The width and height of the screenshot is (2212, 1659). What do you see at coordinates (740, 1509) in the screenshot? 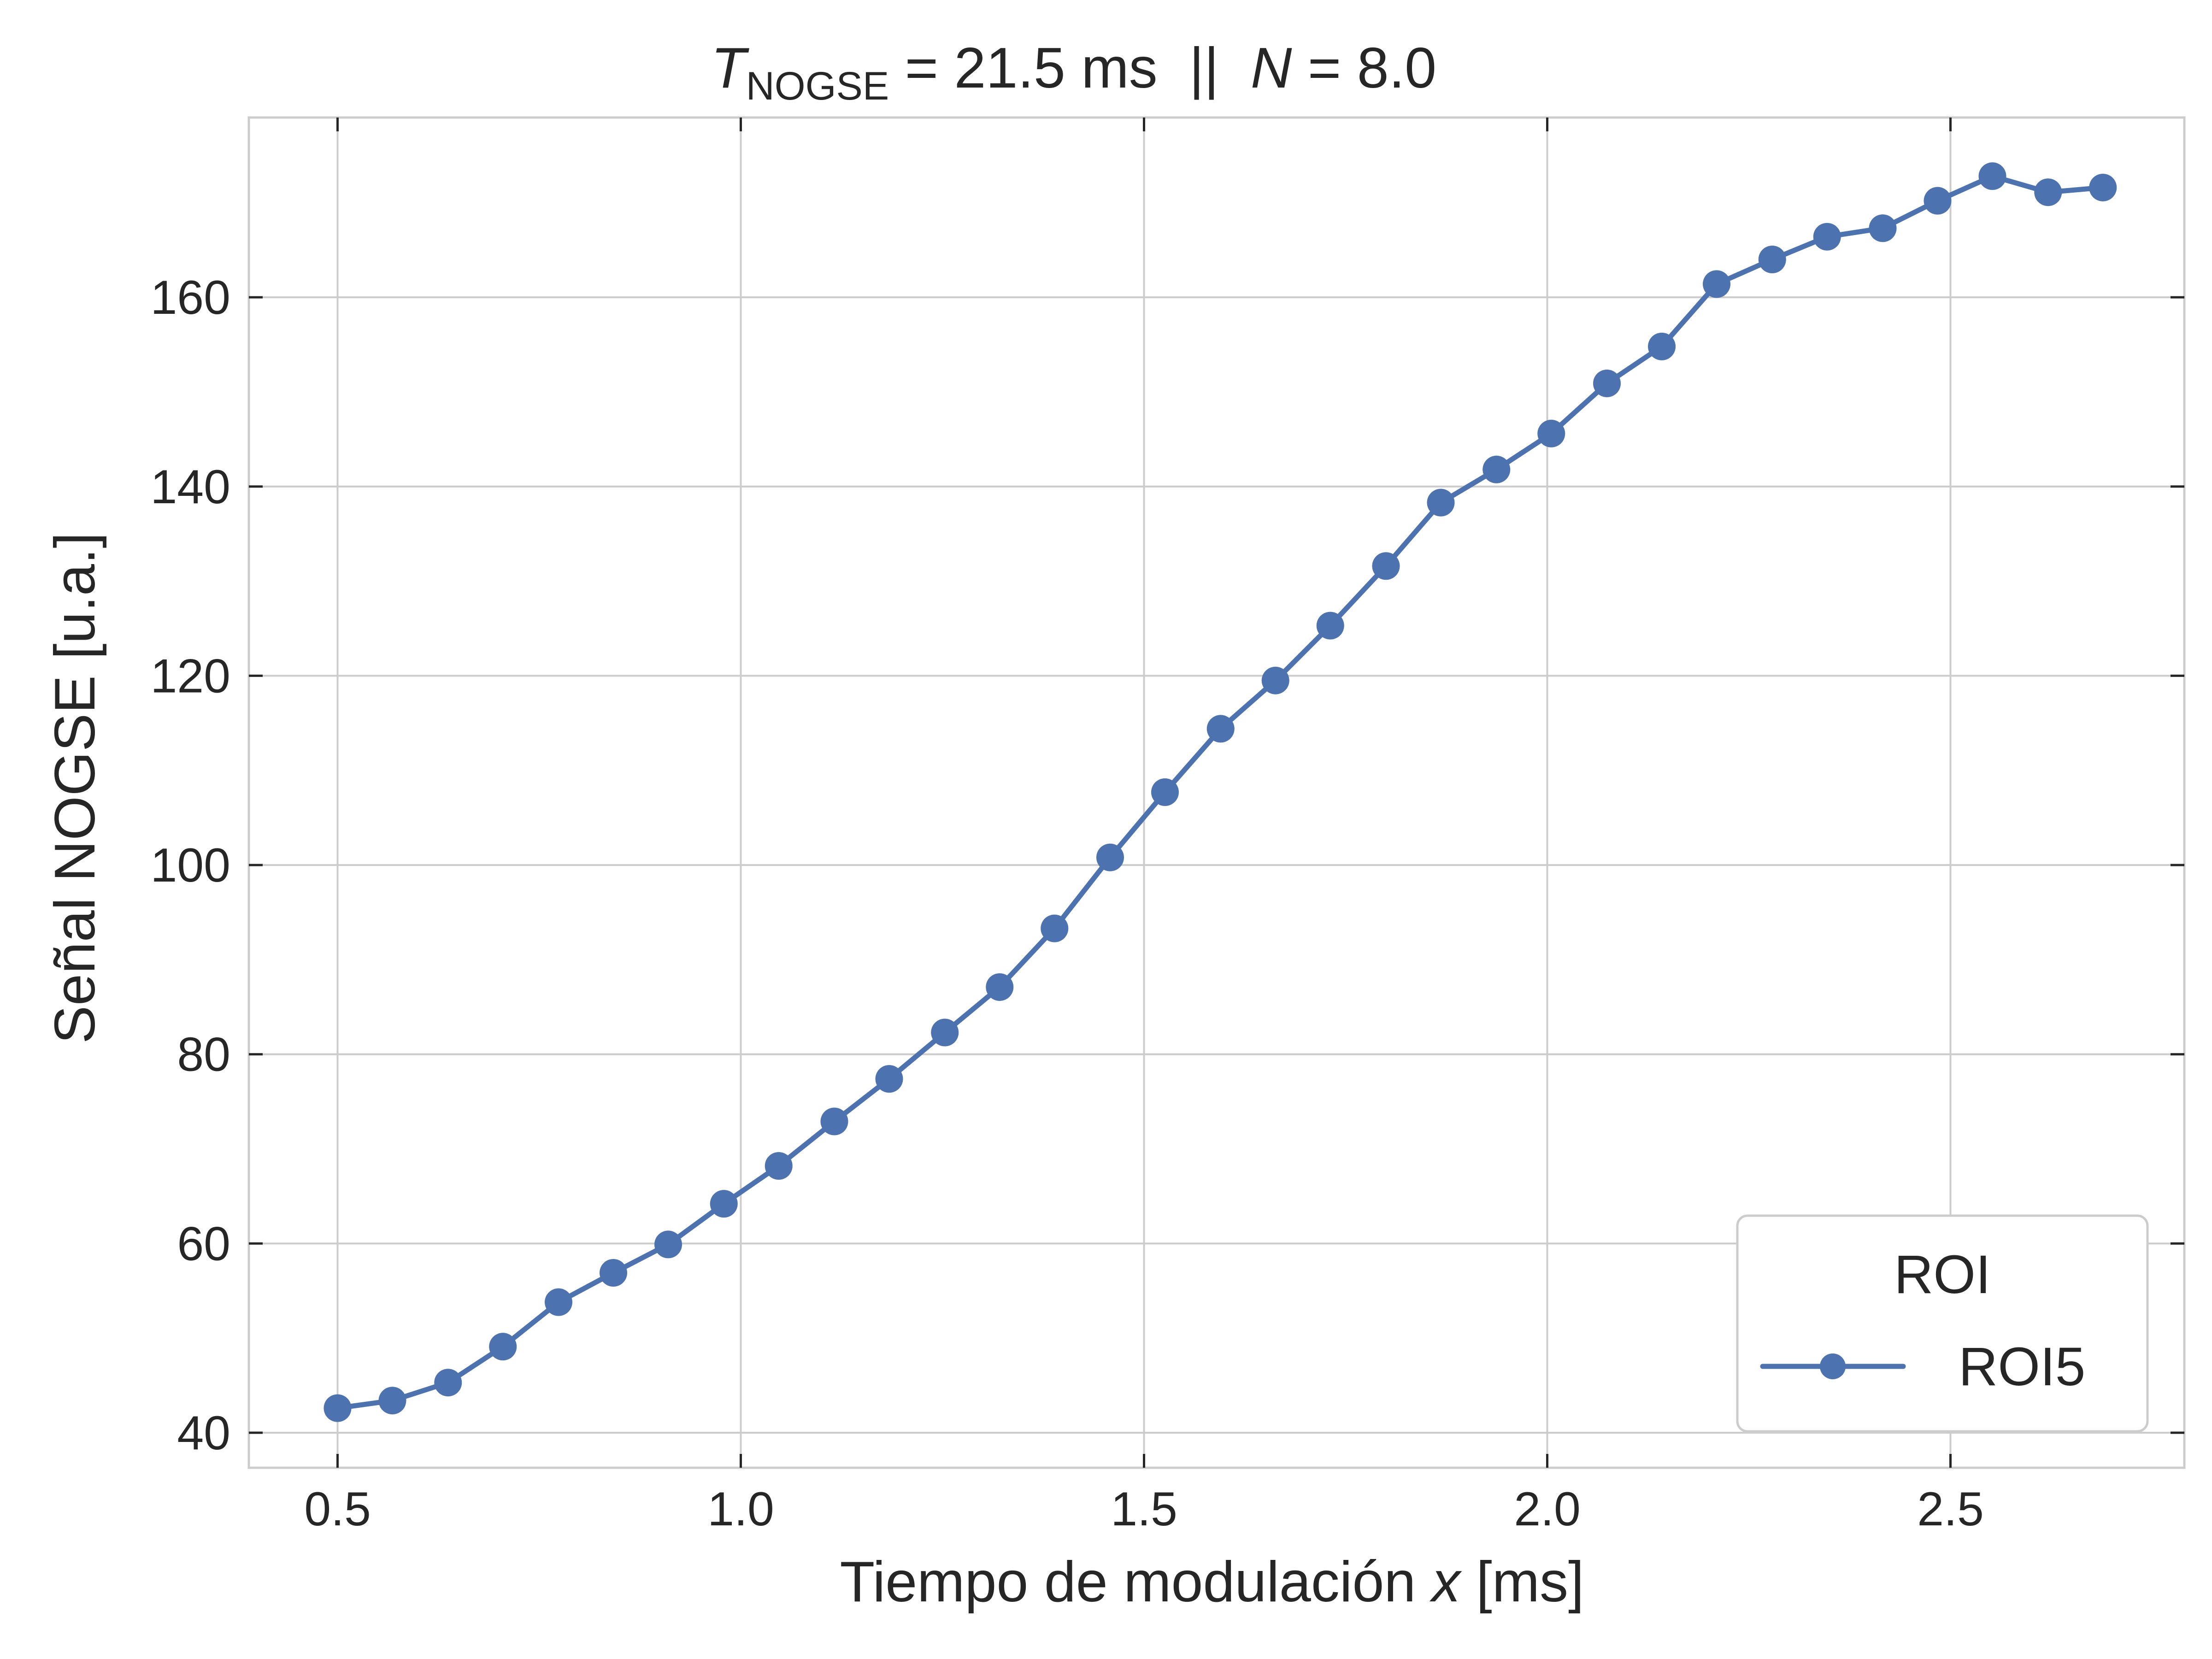
I see `x-tick-label: 1.0` at bounding box center [740, 1509].